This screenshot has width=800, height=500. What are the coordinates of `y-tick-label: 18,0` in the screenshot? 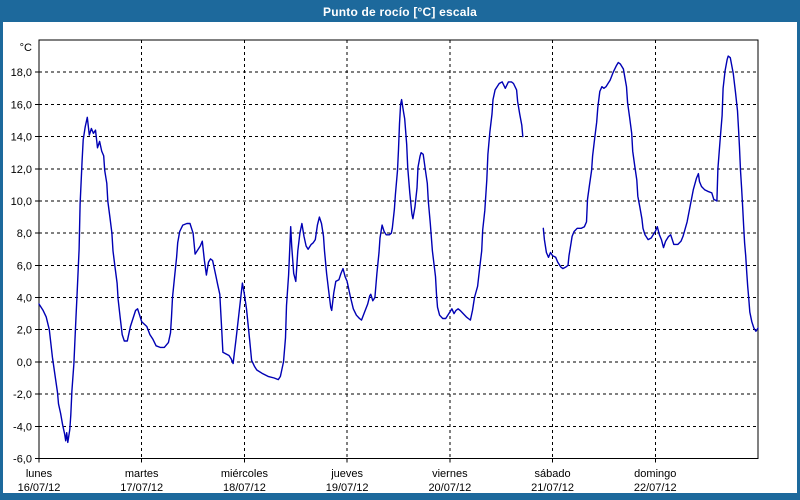 It's located at (21, 73).